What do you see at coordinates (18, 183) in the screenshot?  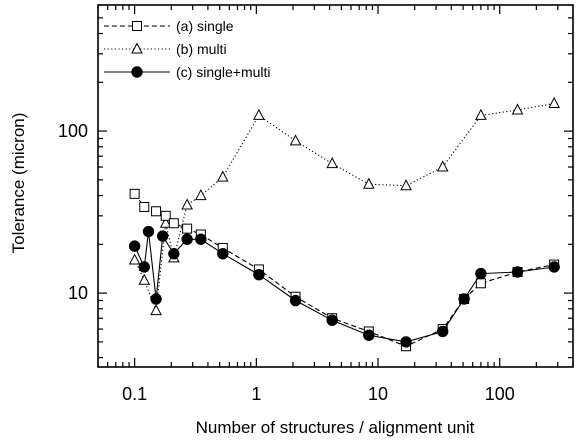 I see `y-axis-title: Tolerance (micron)` at bounding box center [18, 183].